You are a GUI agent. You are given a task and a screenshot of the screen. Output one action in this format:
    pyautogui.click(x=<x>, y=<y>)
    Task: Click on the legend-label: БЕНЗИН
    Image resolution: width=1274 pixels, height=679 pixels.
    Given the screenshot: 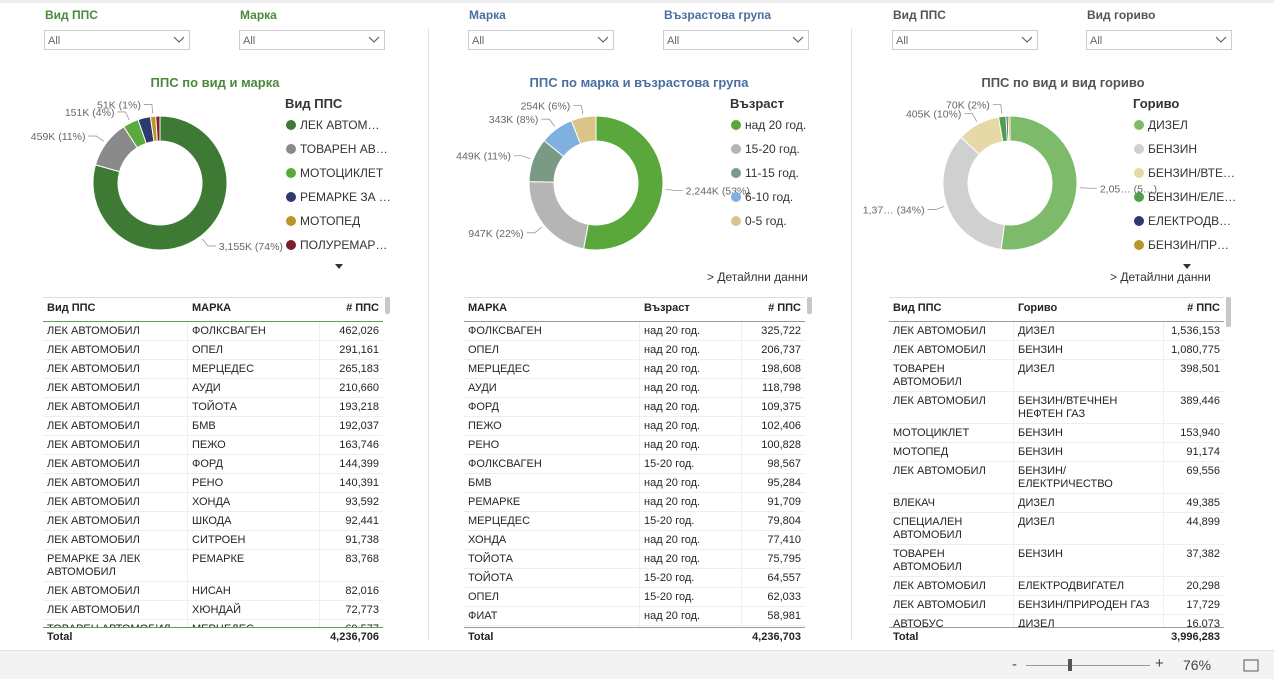 What is the action you would take?
    pyautogui.click(x=1172, y=149)
    